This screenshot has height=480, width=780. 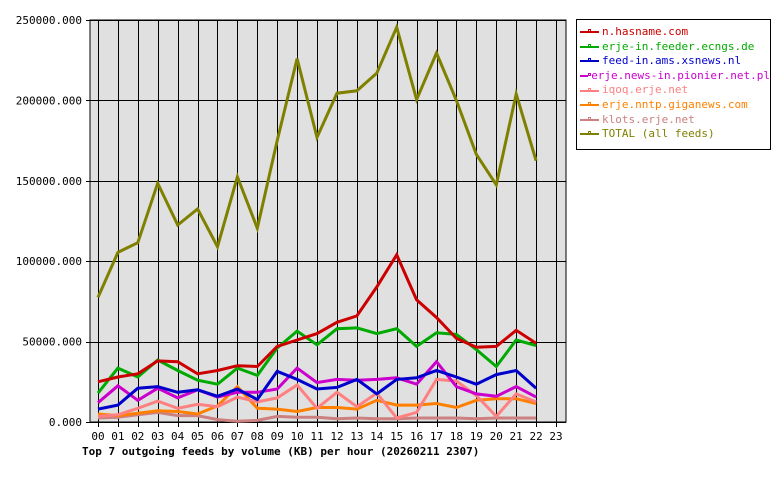 I want to click on svg-text: 15, so click(x=396, y=436).